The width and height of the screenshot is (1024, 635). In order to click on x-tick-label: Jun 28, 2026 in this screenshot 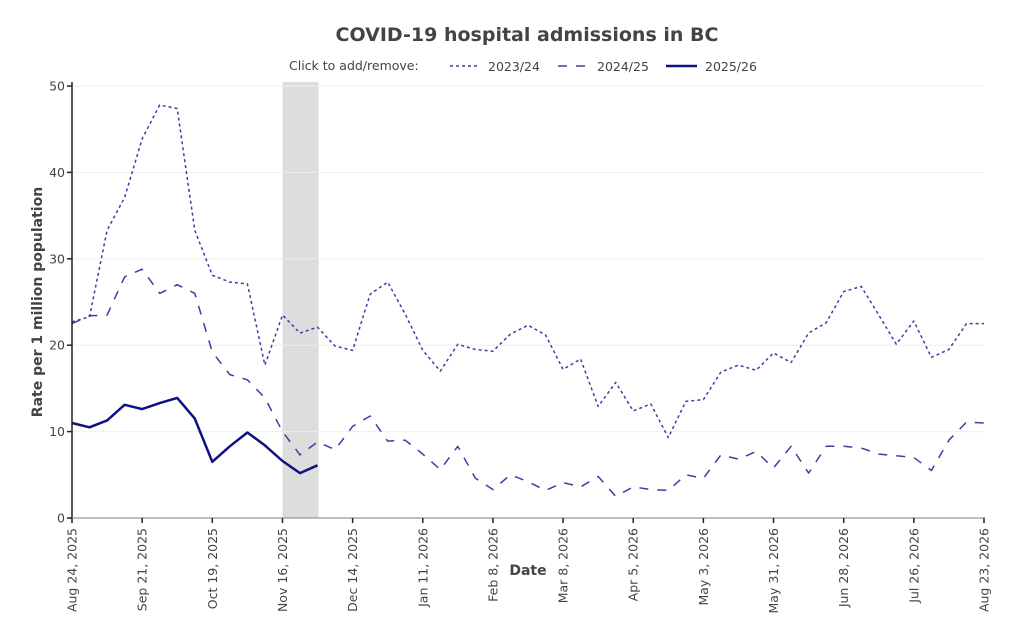, I will do `click(843, 568)`.